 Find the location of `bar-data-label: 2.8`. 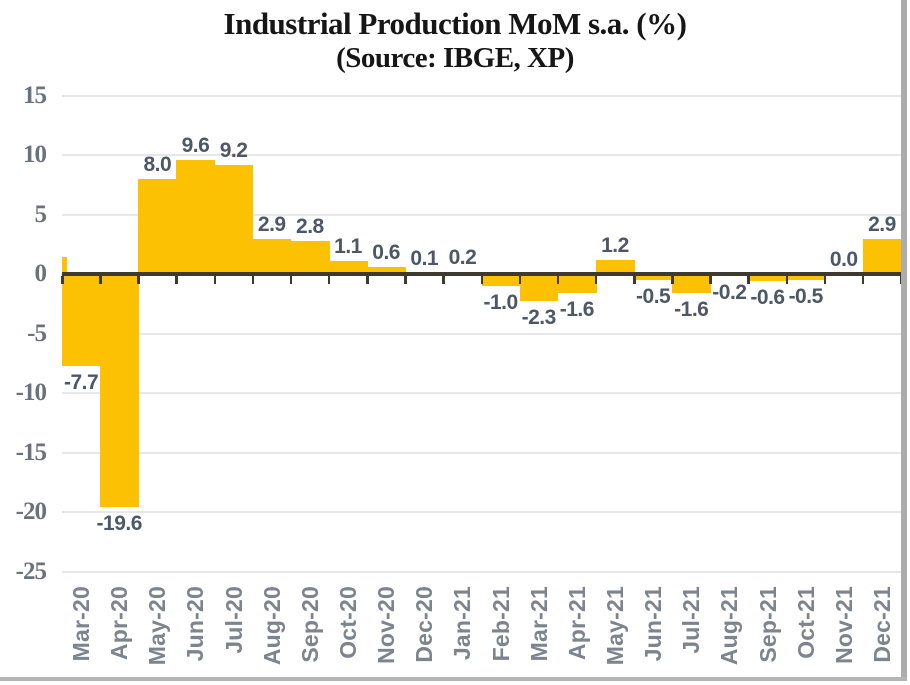

bar-data-label: 2.8 is located at coordinates (310, 226).